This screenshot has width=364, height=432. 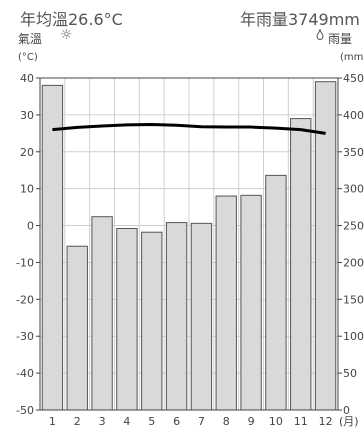 What do you see at coordinates (27, 115) in the screenshot?
I see `left-tick-label: 30` at bounding box center [27, 115].